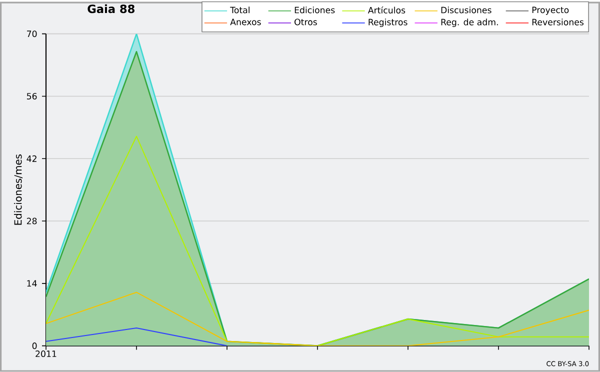  What do you see at coordinates (34, 346) in the screenshot?
I see `y-tick-label: 0` at bounding box center [34, 346].